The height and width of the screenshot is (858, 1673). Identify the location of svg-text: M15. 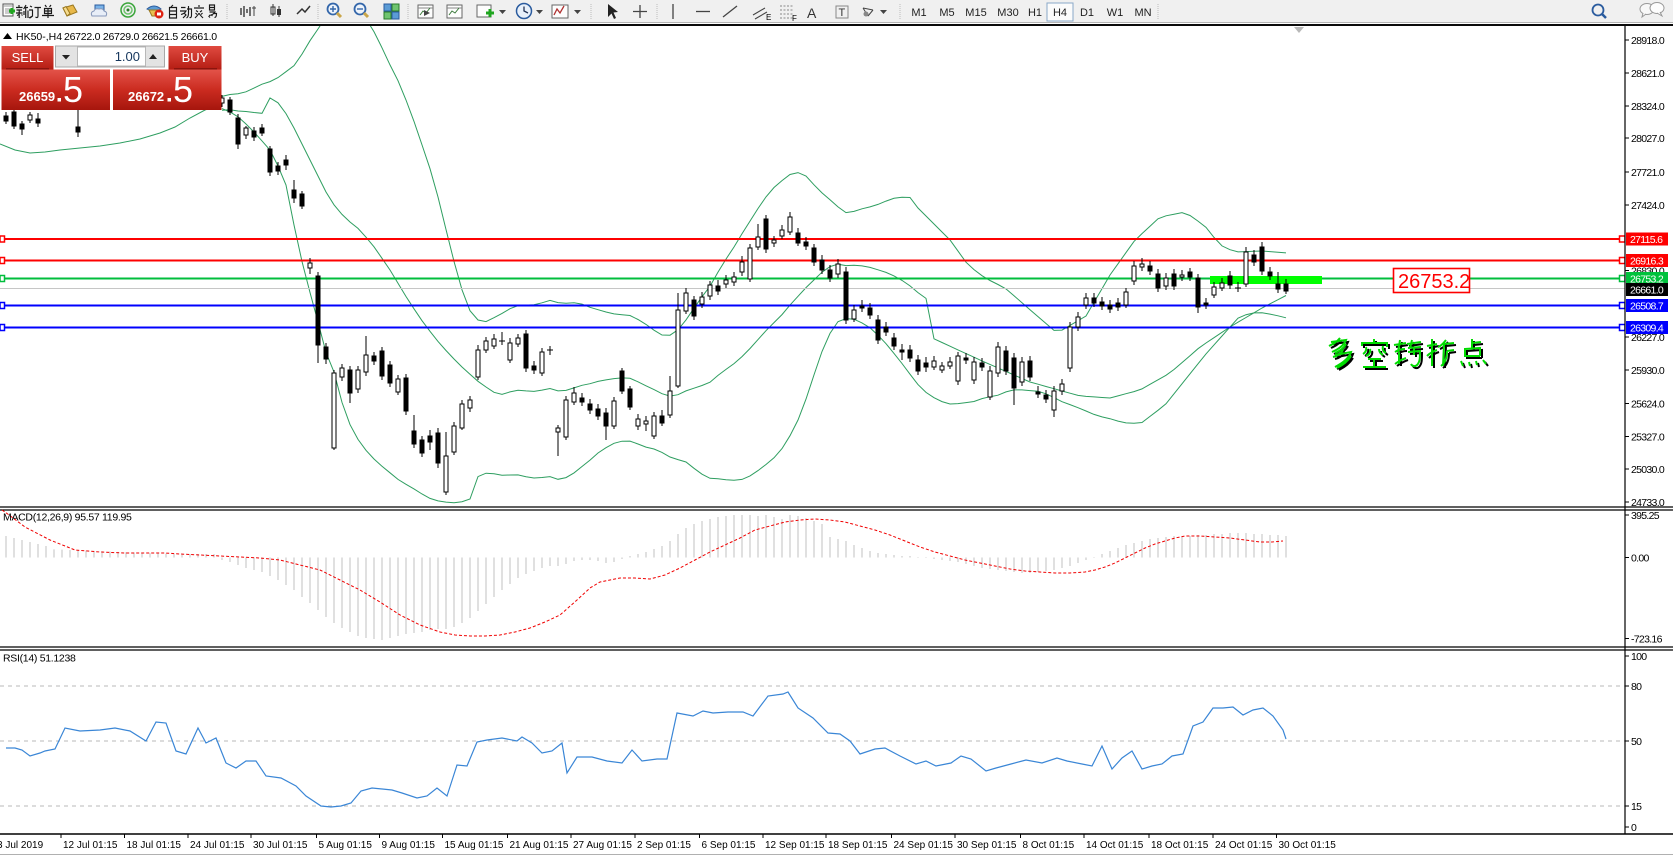
(975, 13).